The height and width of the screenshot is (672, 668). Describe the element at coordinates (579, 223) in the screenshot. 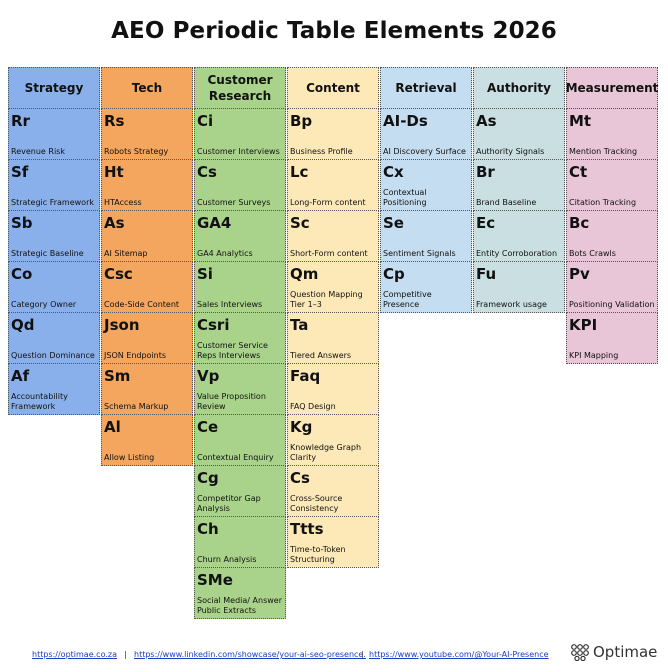

I see `element-symbol: Bc` at that location.